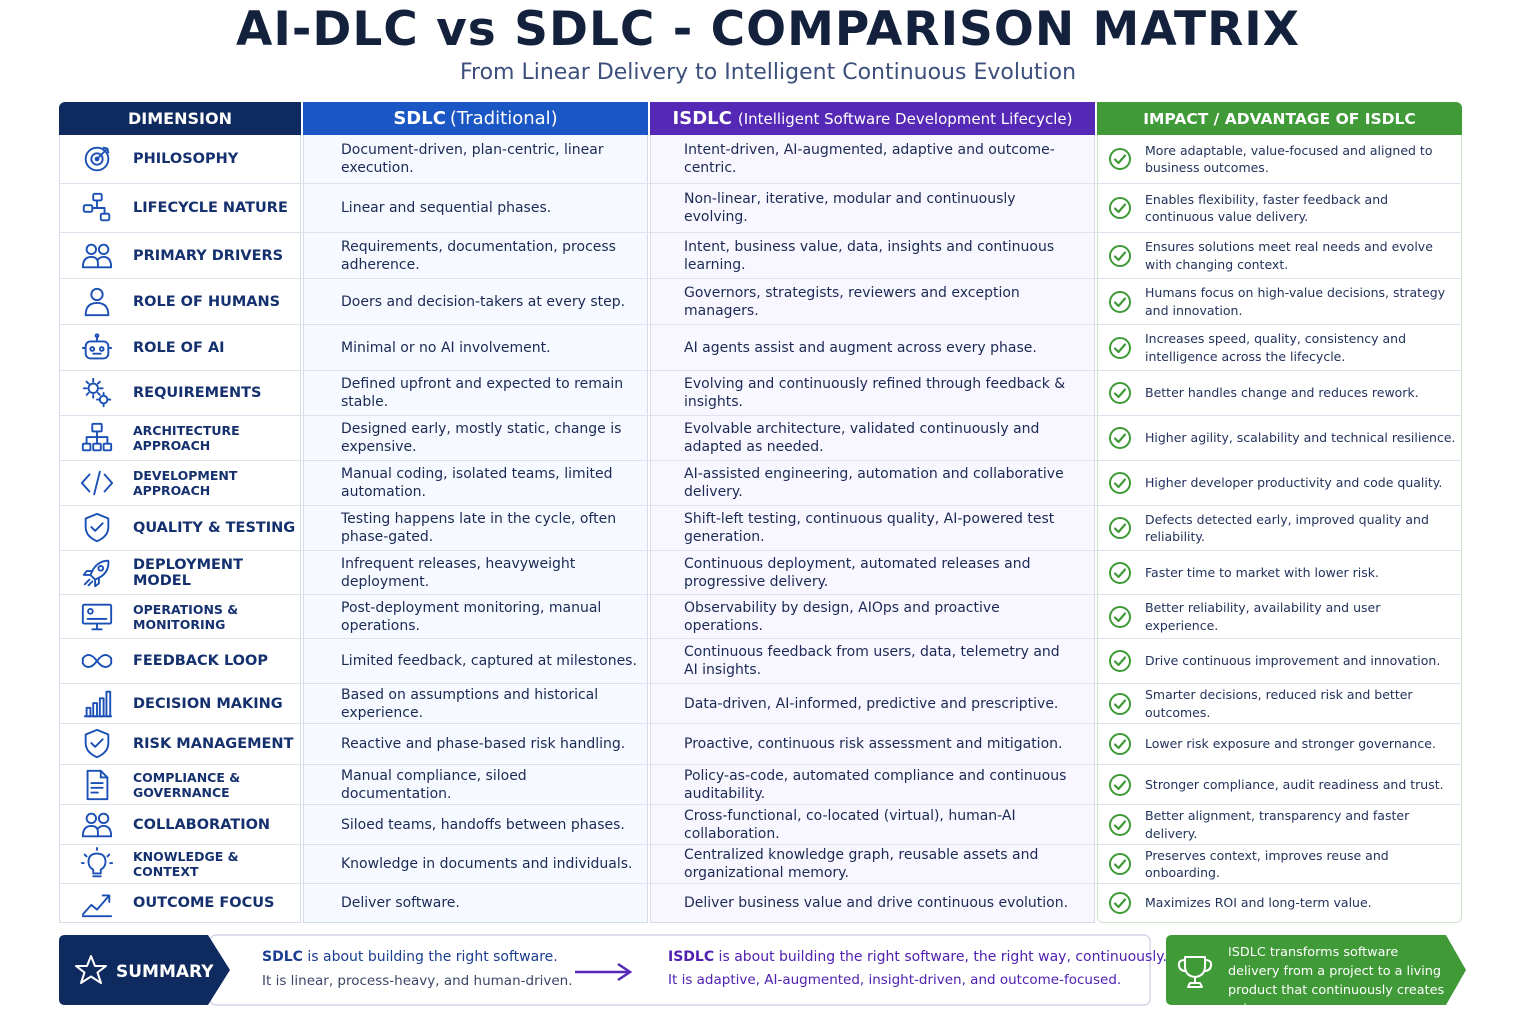  What do you see at coordinates (97, 784) in the screenshot?
I see `document-icon` at bounding box center [97, 784].